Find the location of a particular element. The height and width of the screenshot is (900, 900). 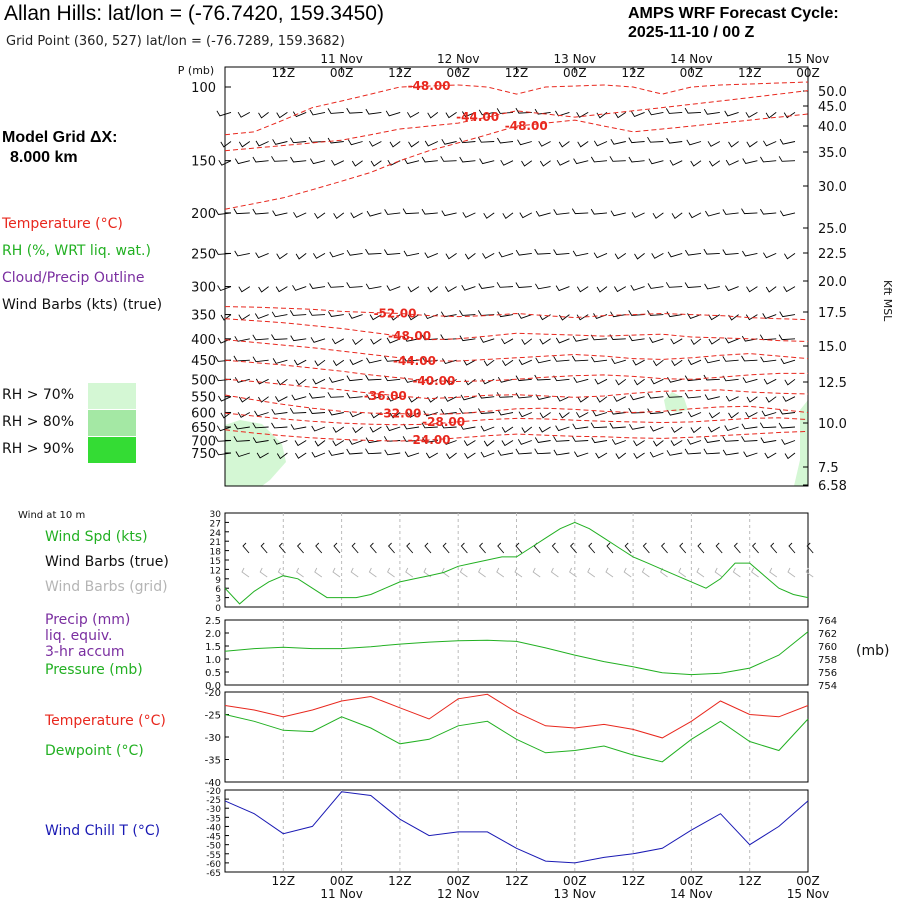

kft-tick-label-12: 10.0 is located at coordinates (832, 424).